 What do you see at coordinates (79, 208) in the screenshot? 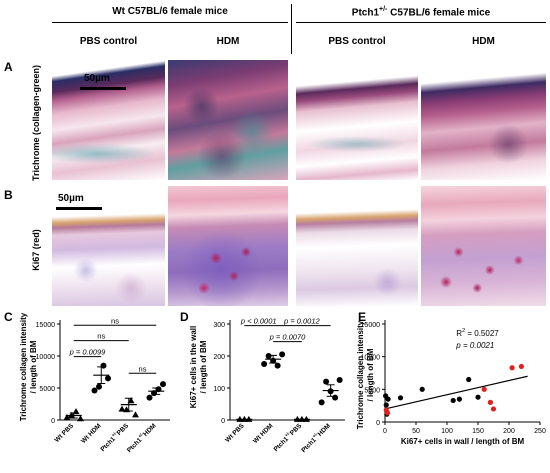
I see `scale-bar-row-b` at bounding box center [79, 208].